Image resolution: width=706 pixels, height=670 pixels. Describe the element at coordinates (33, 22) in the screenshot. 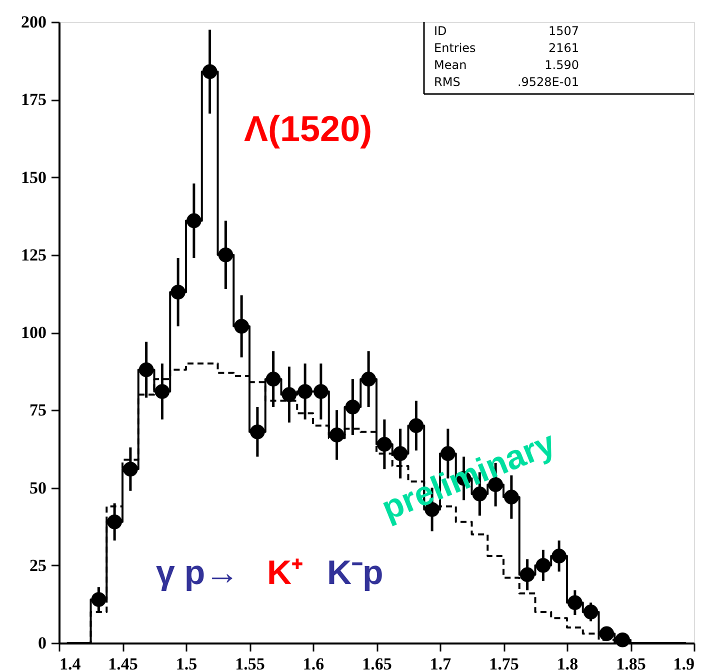

I see `y-tick-label: 200` at that location.